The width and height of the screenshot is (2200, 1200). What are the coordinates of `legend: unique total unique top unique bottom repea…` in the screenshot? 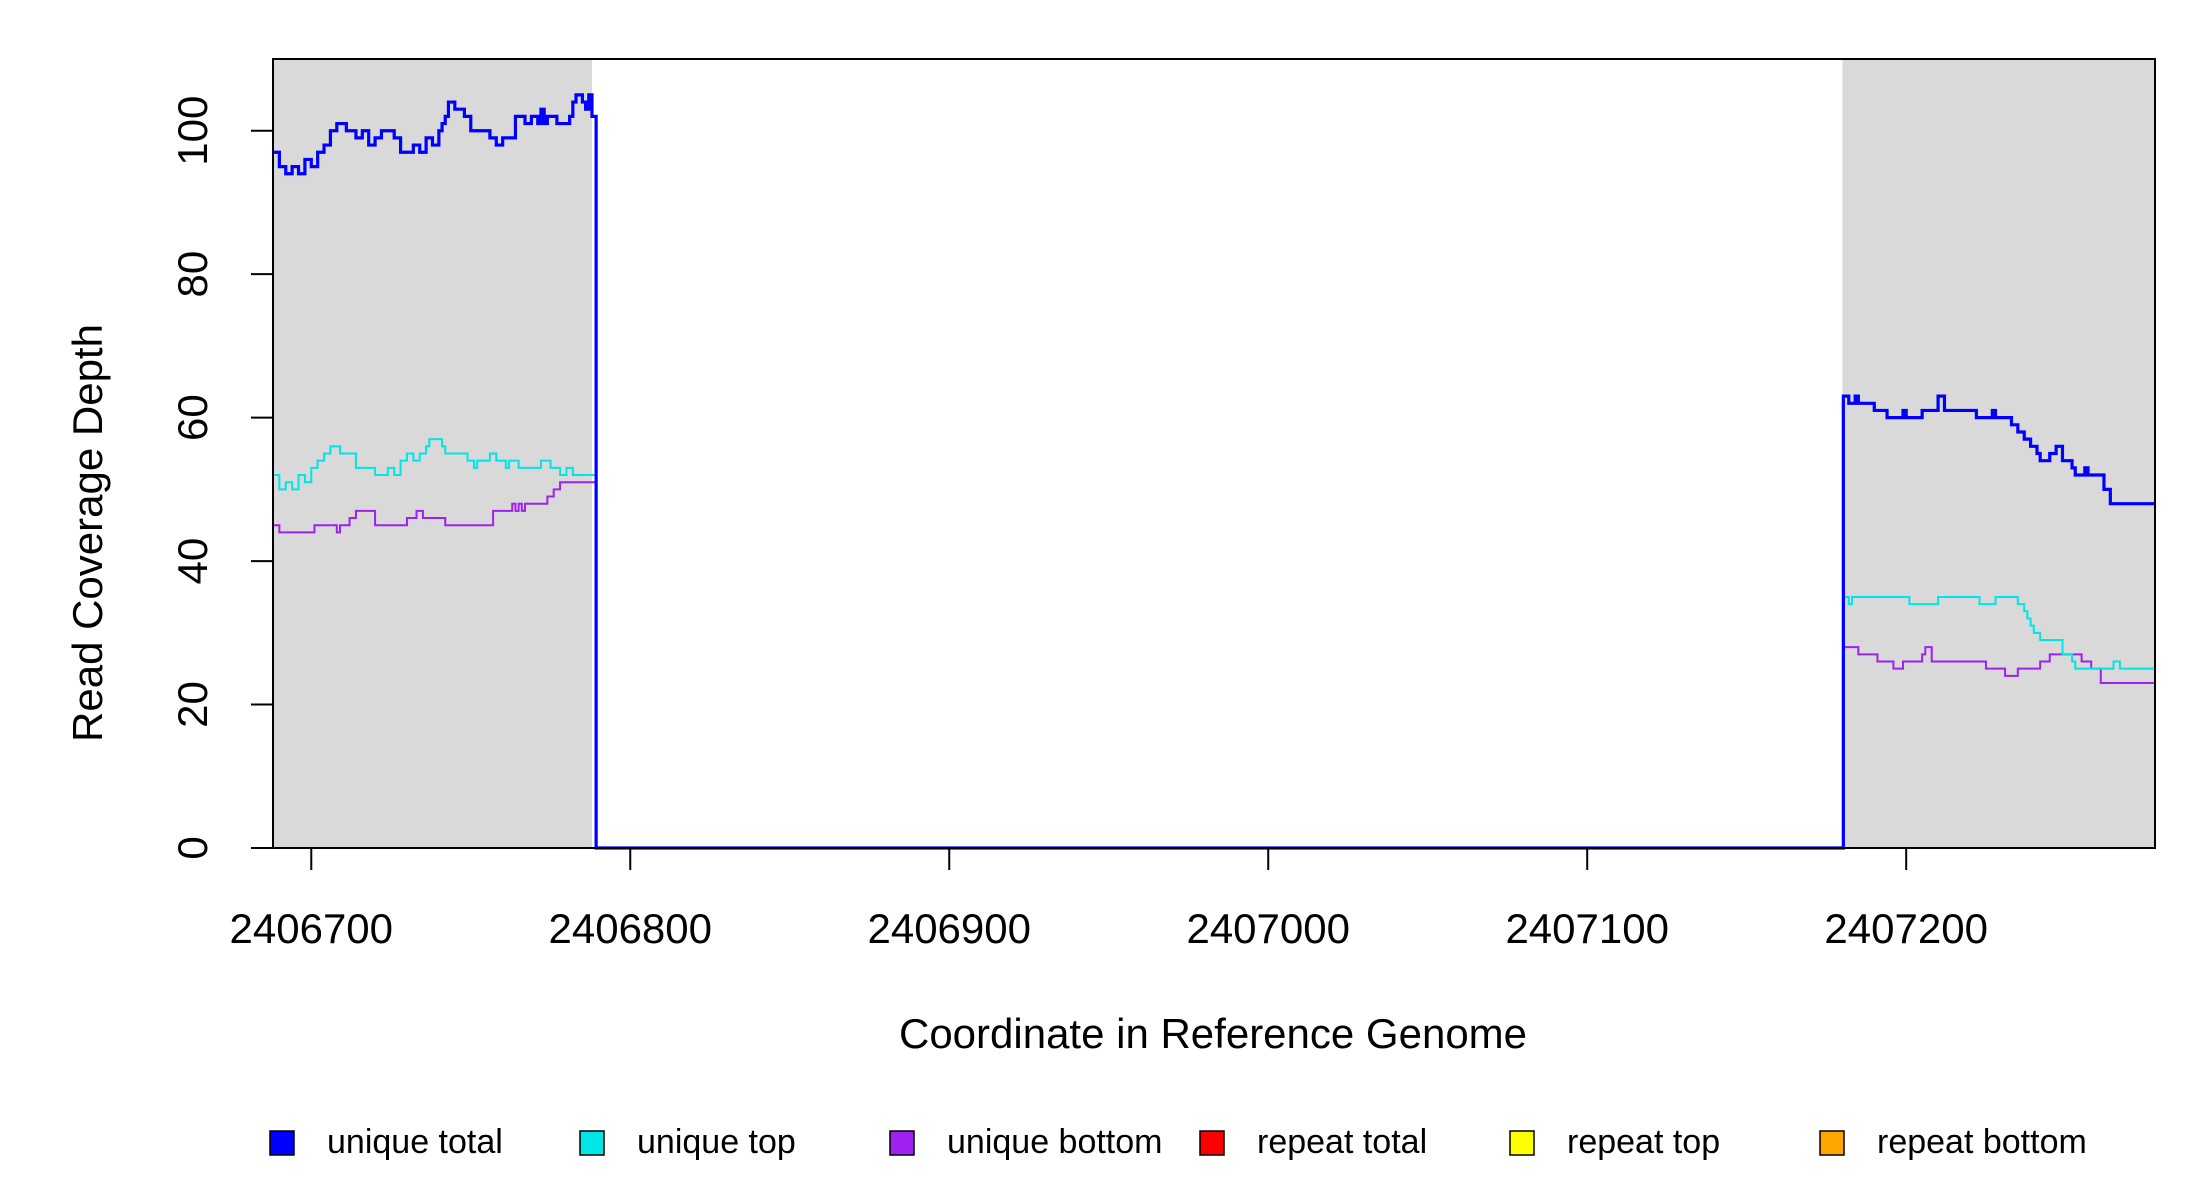 It's located at (1178, 1142).